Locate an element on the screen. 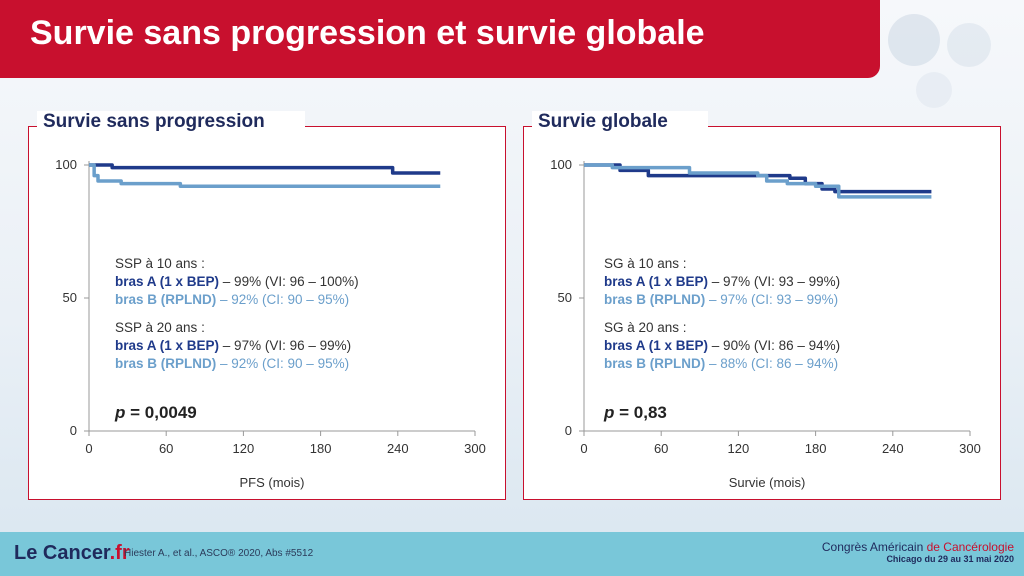  os-10y-heading: SG à 10 ans : is located at coordinates (645, 263).